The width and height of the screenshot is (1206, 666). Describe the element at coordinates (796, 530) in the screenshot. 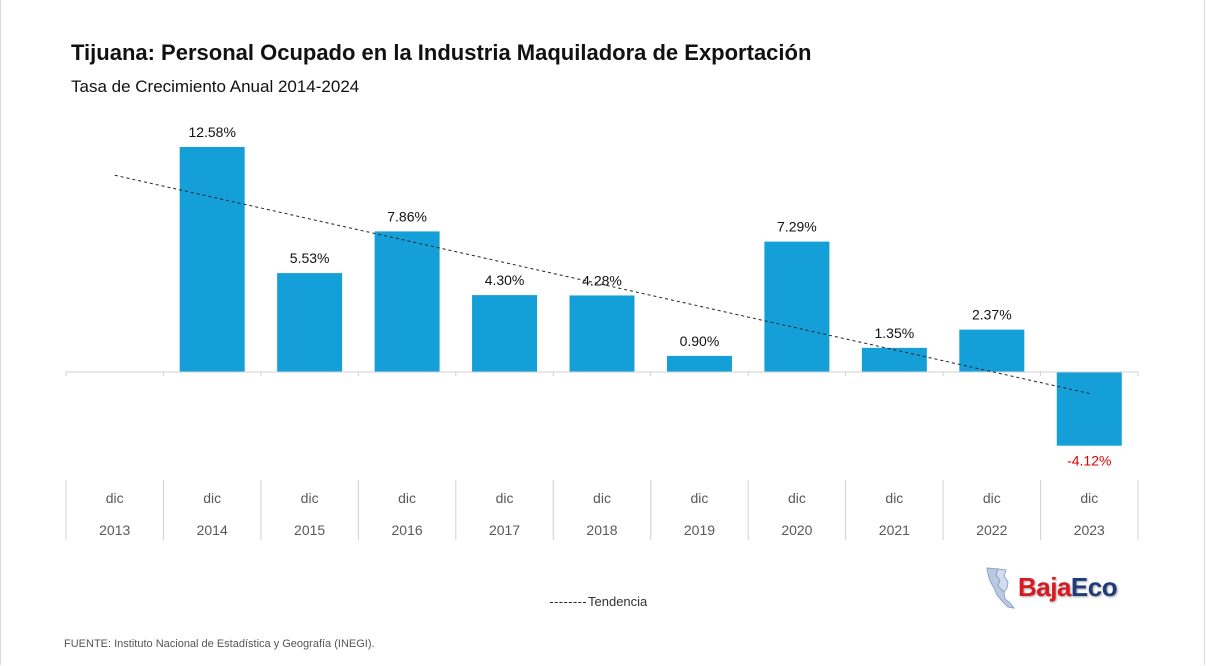

I see `tick-label-year-2020: 2020` at that location.